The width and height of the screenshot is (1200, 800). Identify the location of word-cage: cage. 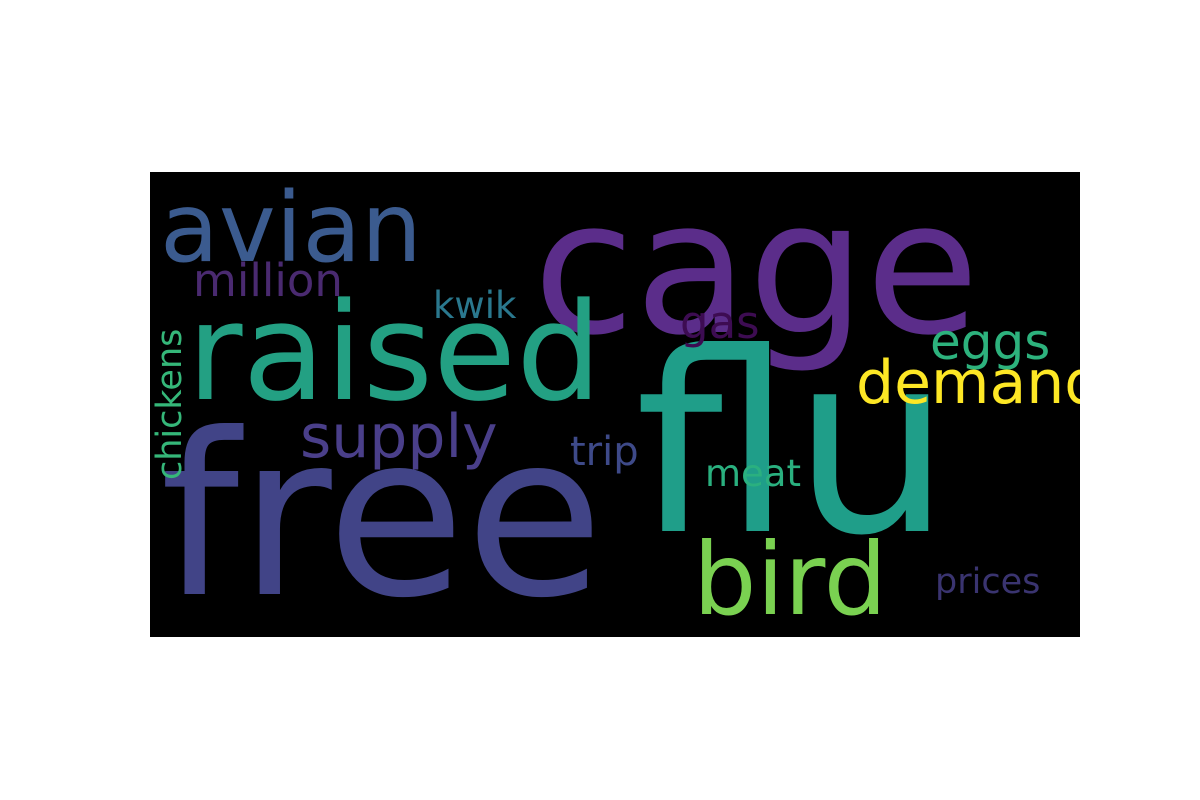
(756, 274).